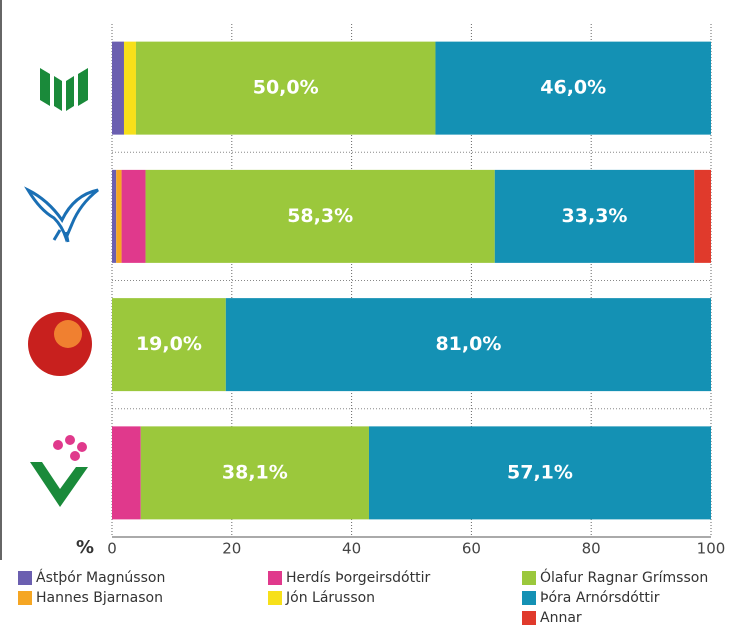 The image size is (737, 627). Describe the element at coordinates (85, 547) in the screenshot. I see `x-axis-label: %` at that location.